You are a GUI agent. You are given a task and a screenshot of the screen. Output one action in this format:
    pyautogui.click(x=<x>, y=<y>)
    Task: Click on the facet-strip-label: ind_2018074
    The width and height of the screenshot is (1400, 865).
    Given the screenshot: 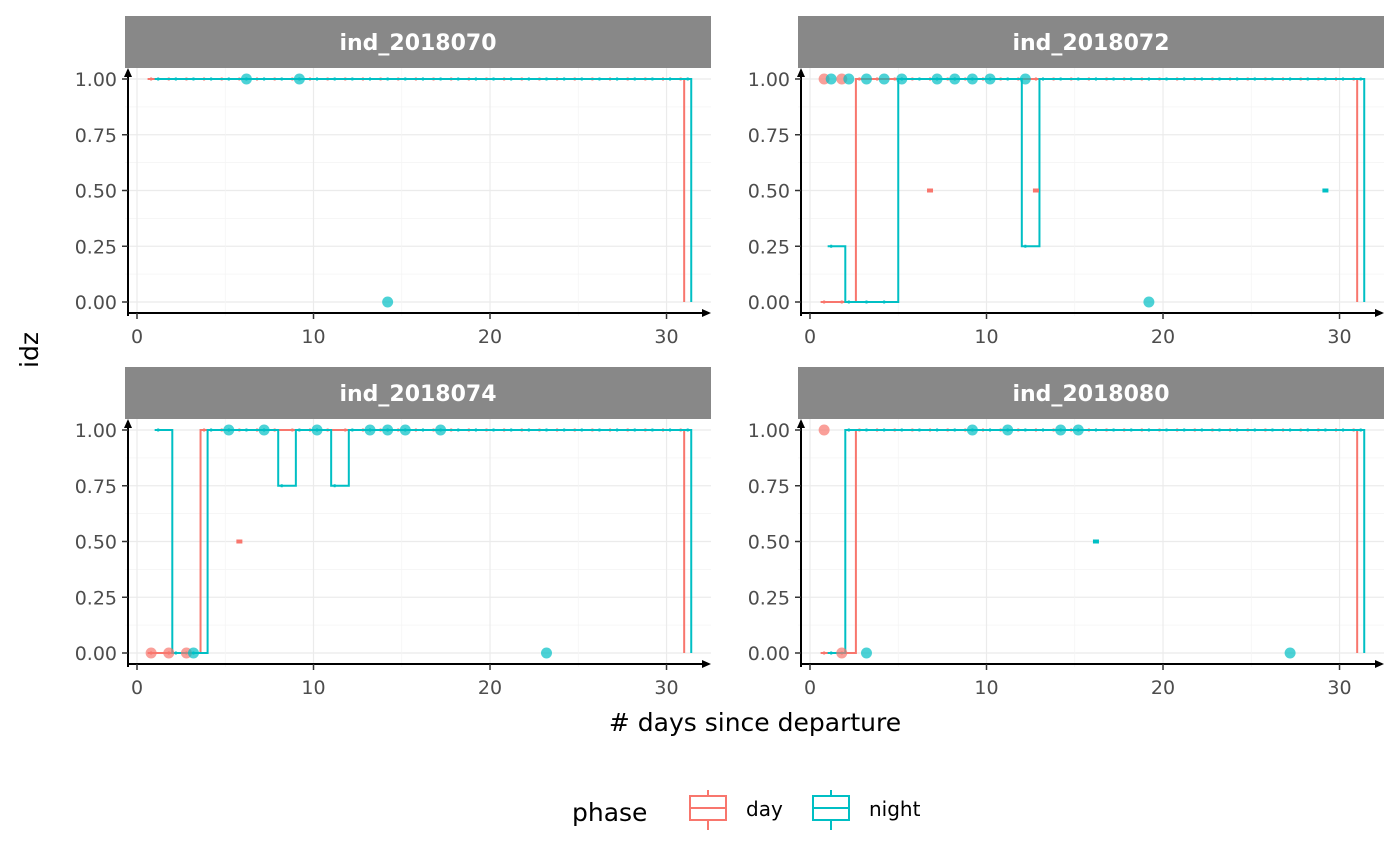 What is the action you would take?
    pyautogui.click(x=417, y=394)
    